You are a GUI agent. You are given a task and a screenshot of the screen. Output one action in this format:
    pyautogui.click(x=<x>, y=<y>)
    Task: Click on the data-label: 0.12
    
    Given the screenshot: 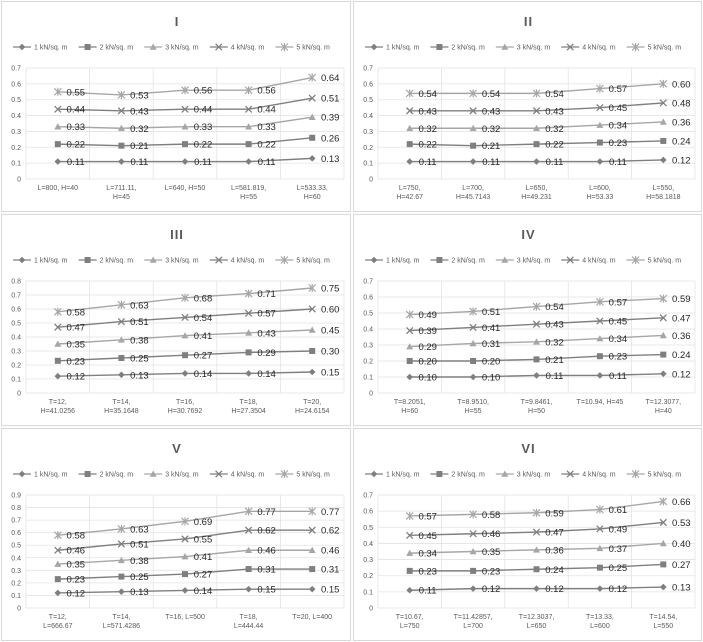 What is the action you would take?
    pyautogui.click(x=681, y=374)
    